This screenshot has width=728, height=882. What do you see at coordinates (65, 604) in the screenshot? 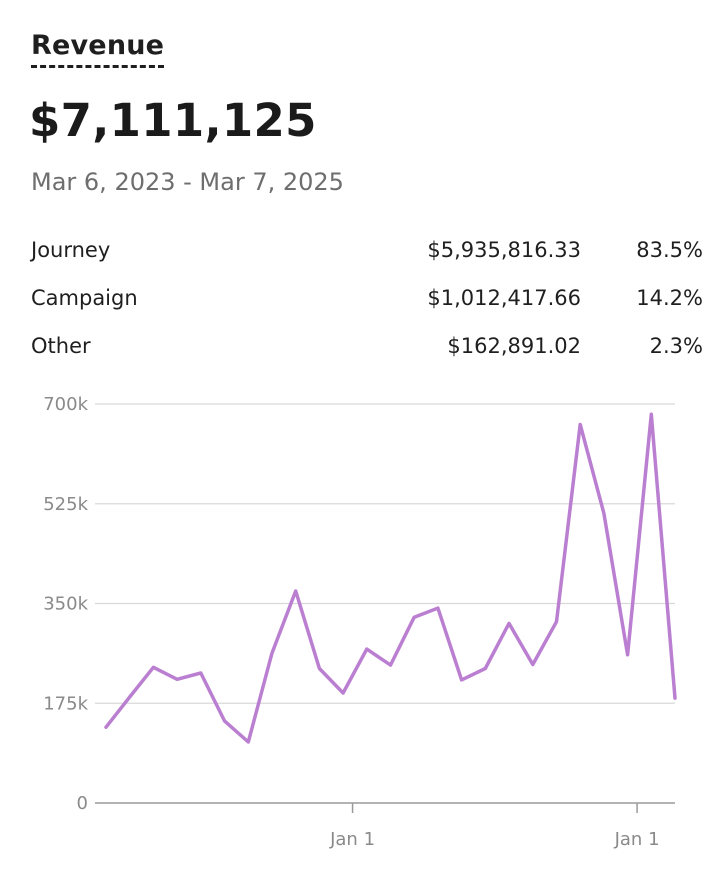
I see `y-tick-label: 350k` at bounding box center [65, 604].